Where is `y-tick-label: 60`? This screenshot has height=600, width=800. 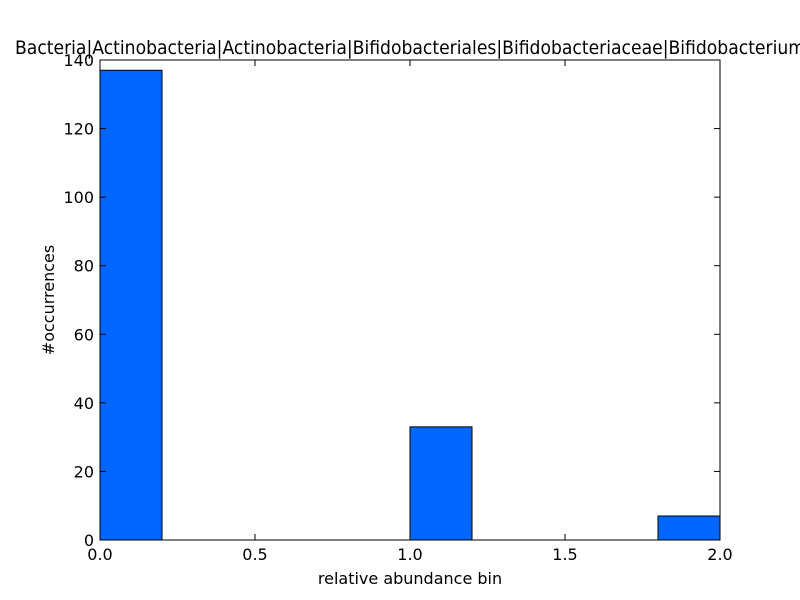 y-tick-label: 60 is located at coordinates (84, 334).